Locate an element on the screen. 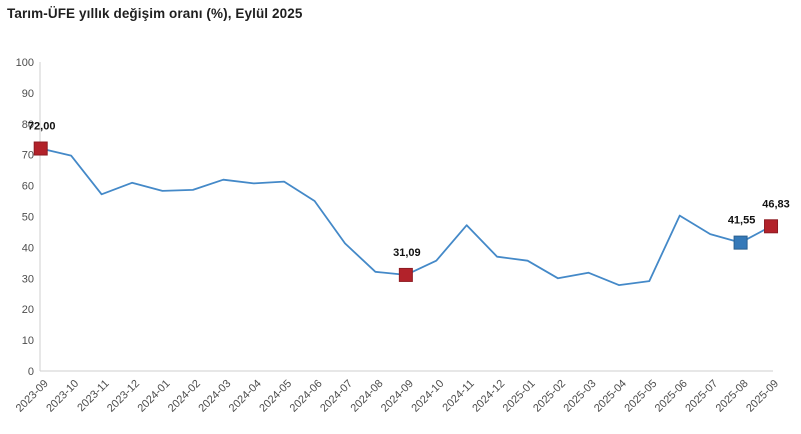 The height and width of the screenshot is (434, 801). x-tick-label: 2025-05 is located at coordinates (640, 396).